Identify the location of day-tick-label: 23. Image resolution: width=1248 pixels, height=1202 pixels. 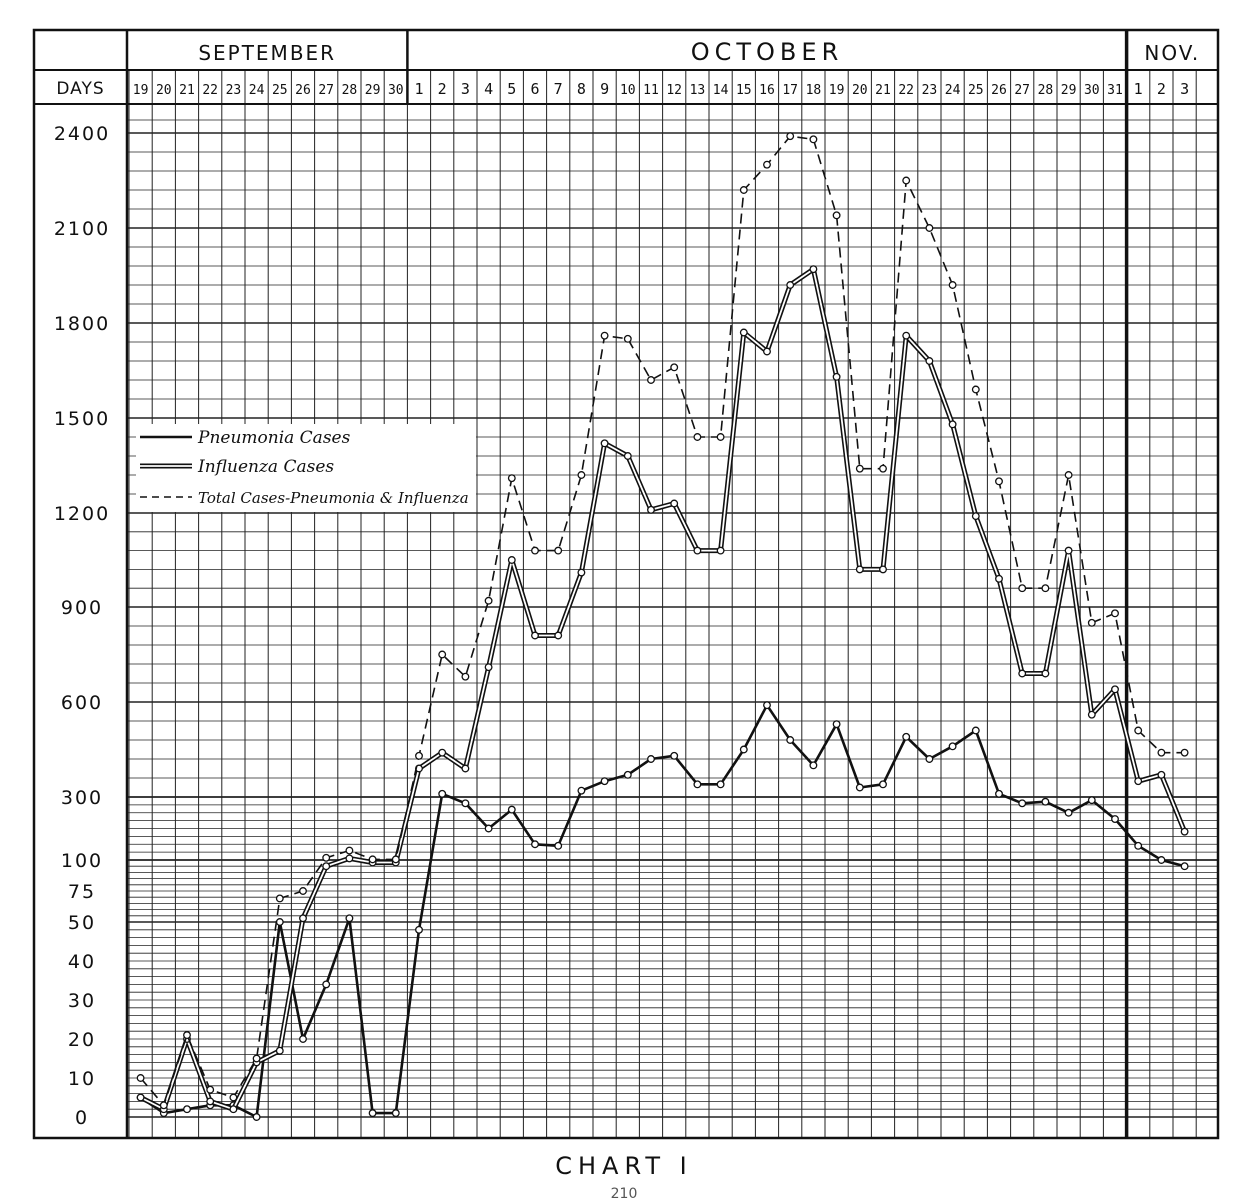
(234, 90).